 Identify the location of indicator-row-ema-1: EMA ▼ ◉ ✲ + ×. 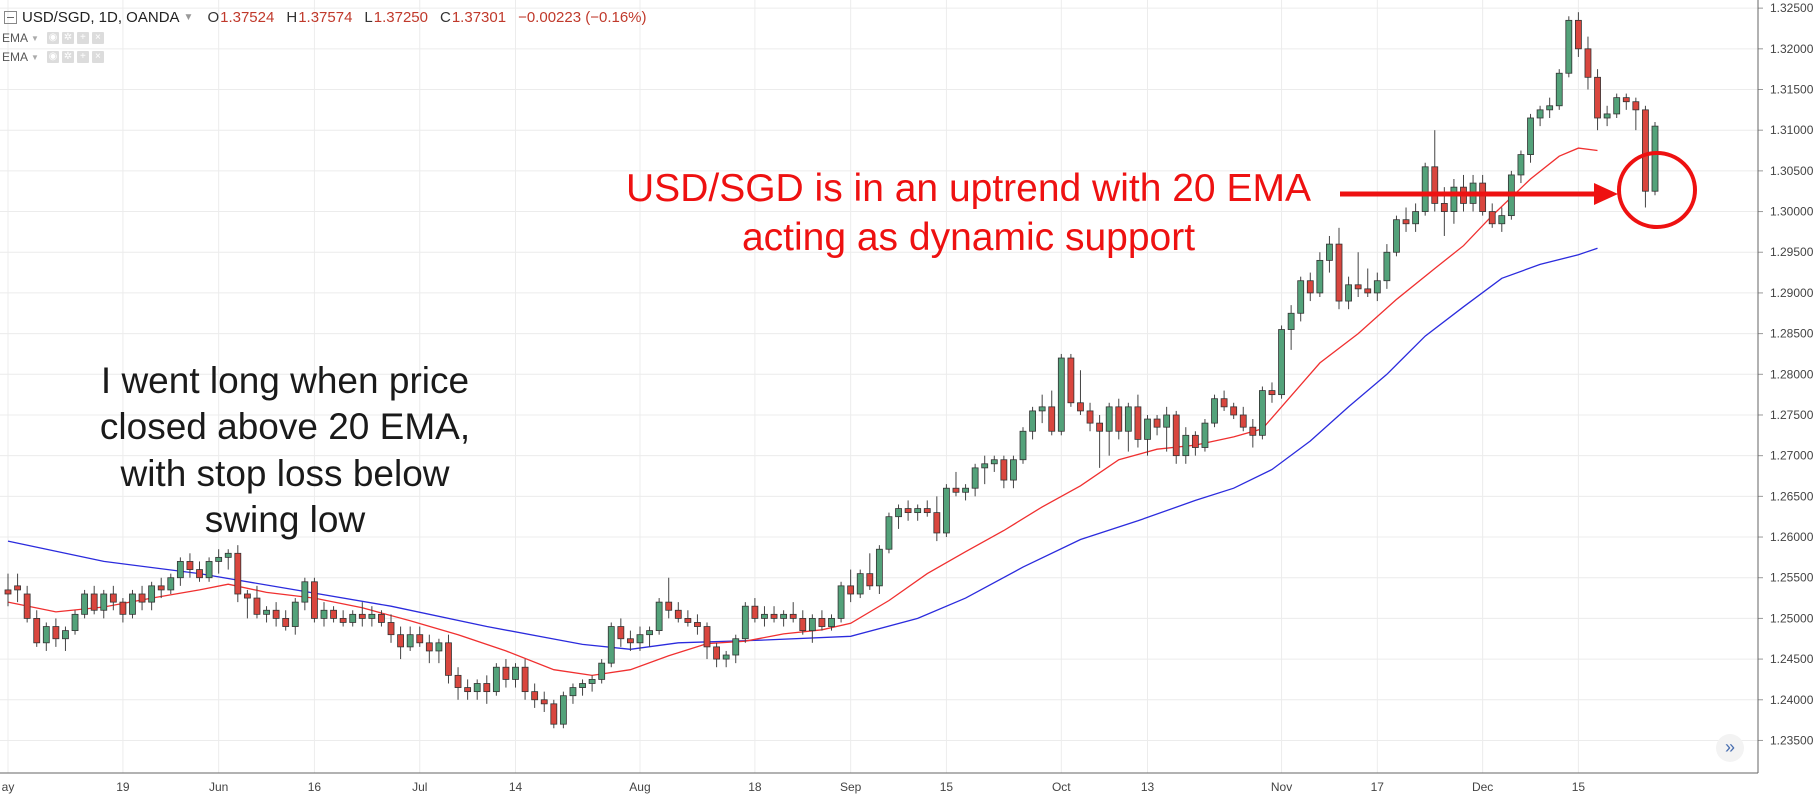
(54, 38).